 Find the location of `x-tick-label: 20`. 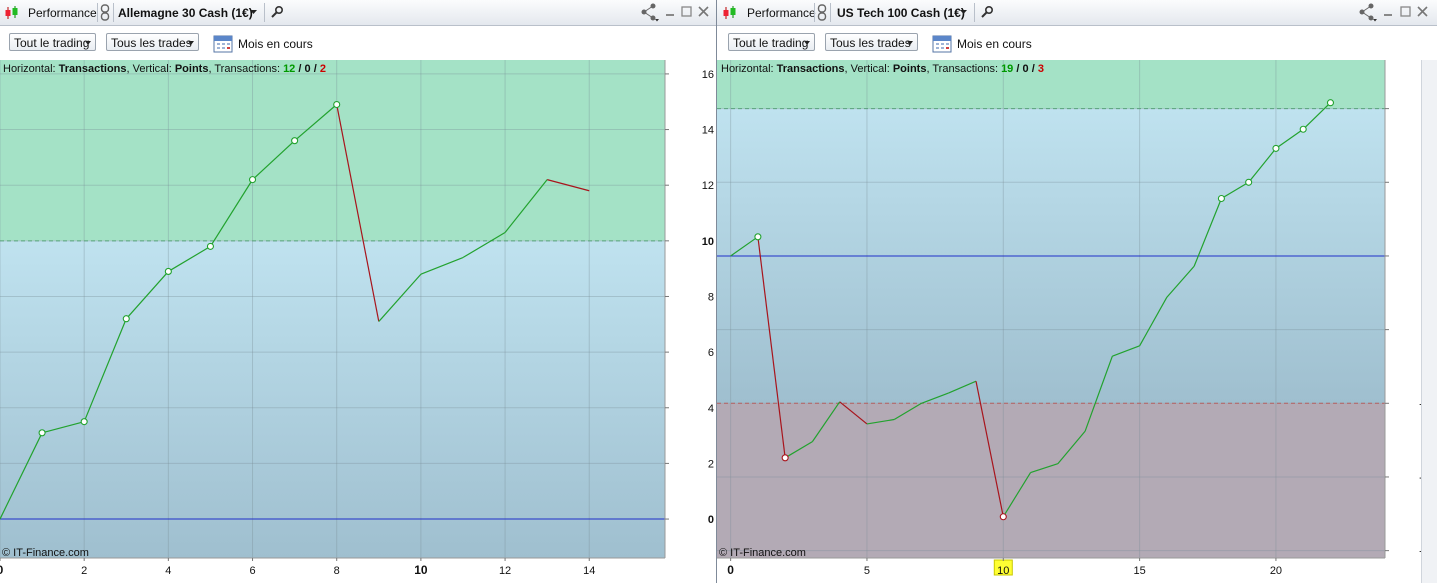

x-tick-label: 20 is located at coordinates (1276, 571).